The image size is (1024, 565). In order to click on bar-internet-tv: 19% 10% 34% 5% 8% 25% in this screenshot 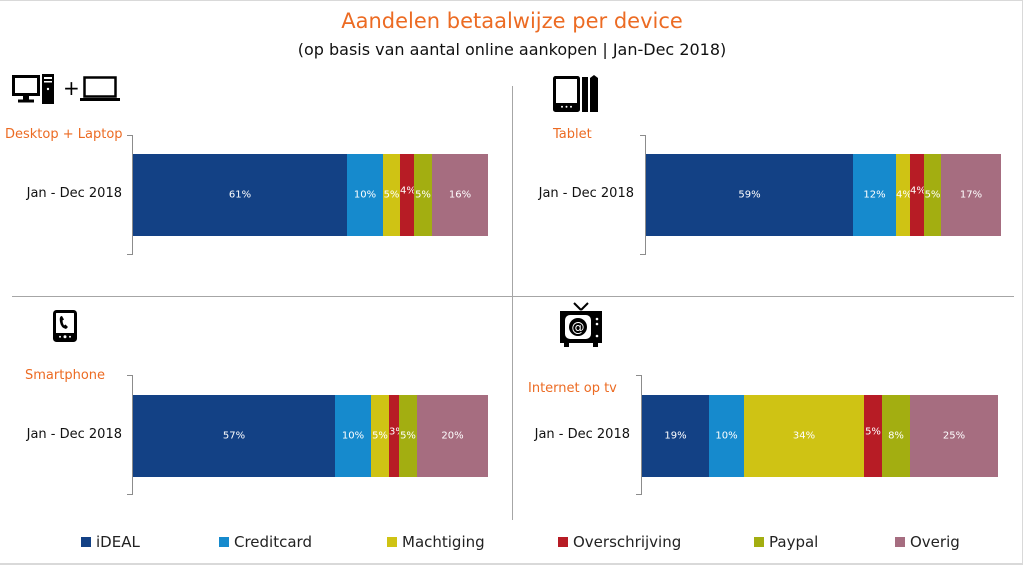, I will do `click(820, 436)`.